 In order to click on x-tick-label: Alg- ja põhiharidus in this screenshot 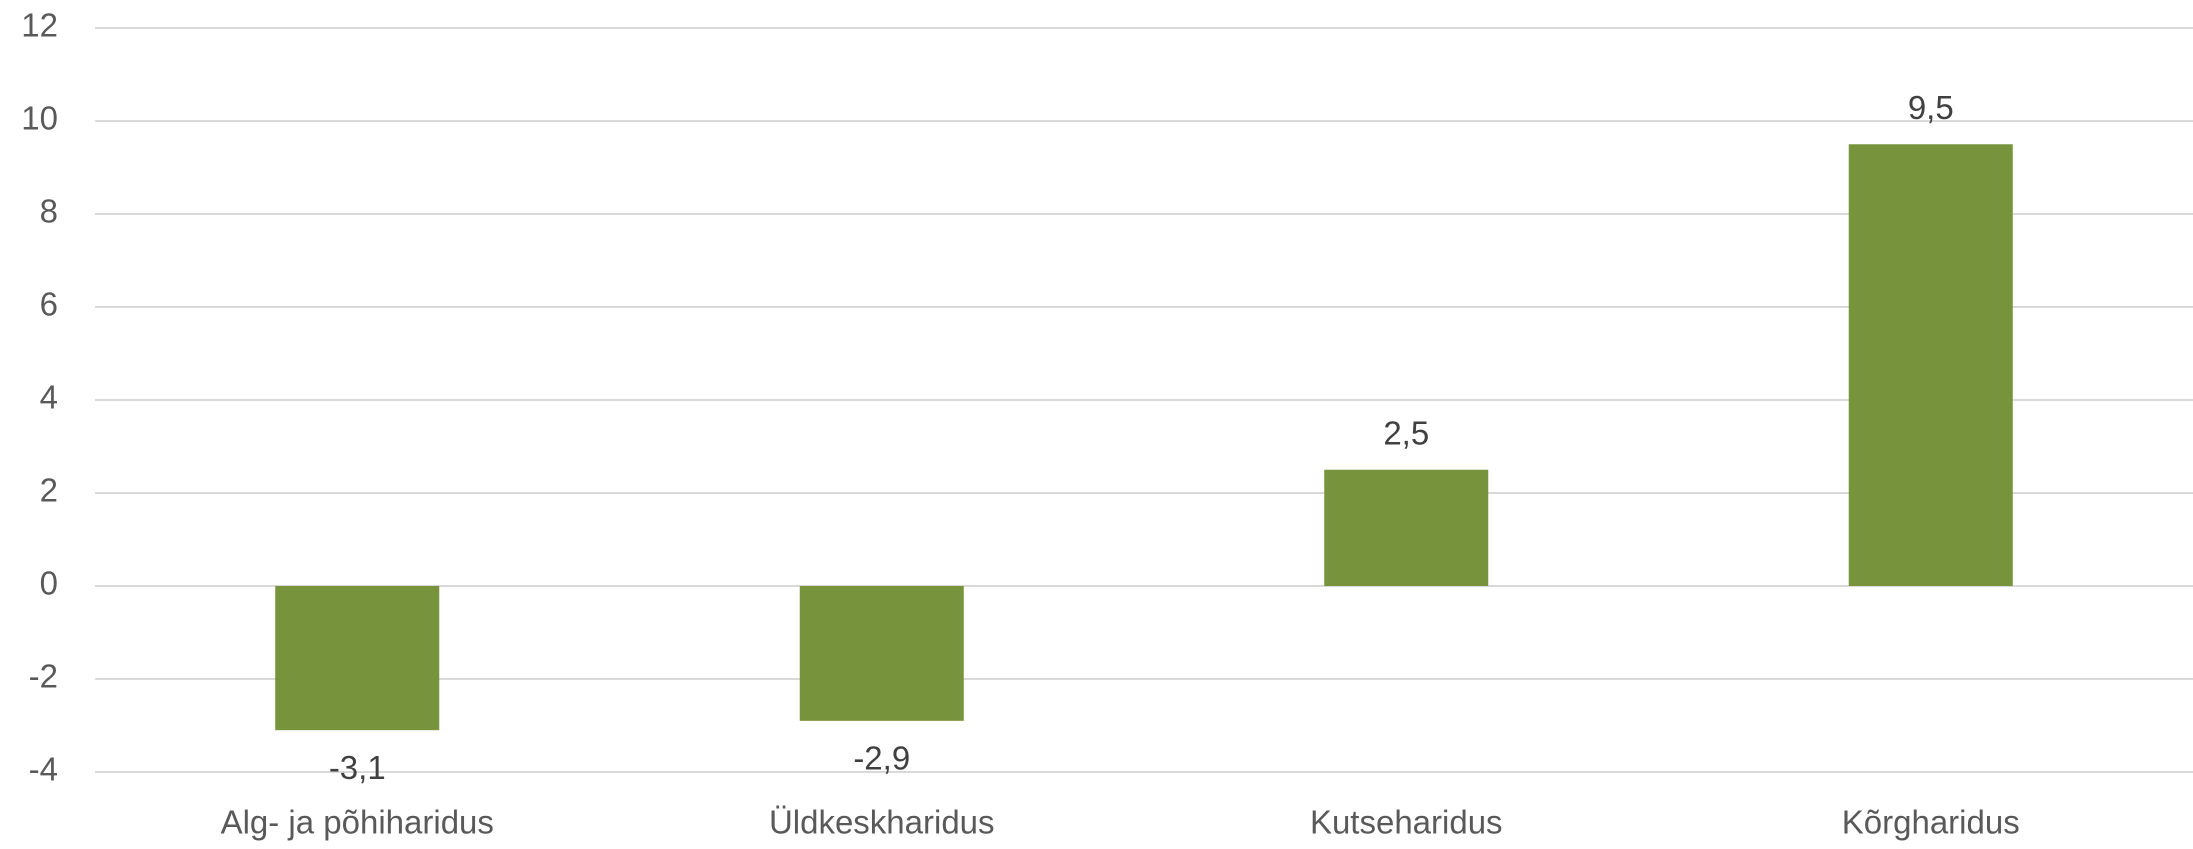, I will do `click(357, 822)`.